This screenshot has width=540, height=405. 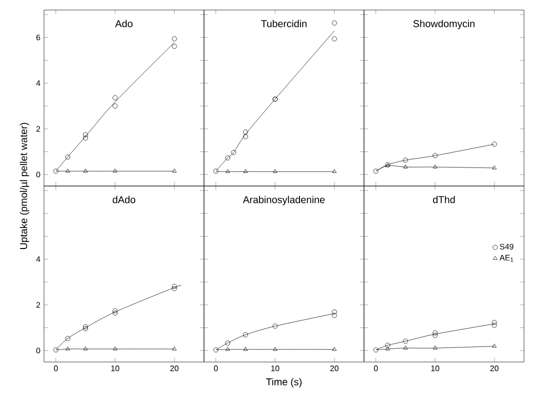 What do you see at coordinates (25, 185) in the screenshot?
I see `y-axis-title: Uptake (pmol/µl pellet water)` at bounding box center [25, 185].